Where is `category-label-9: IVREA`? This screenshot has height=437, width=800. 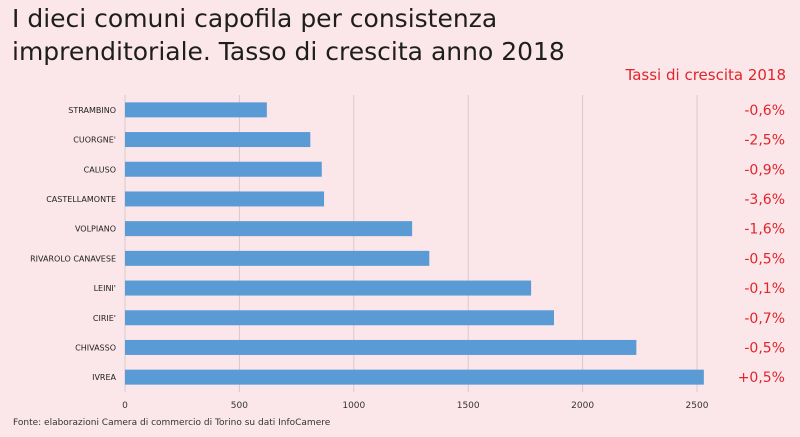 category-label-9: IVREA is located at coordinates (104, 377).